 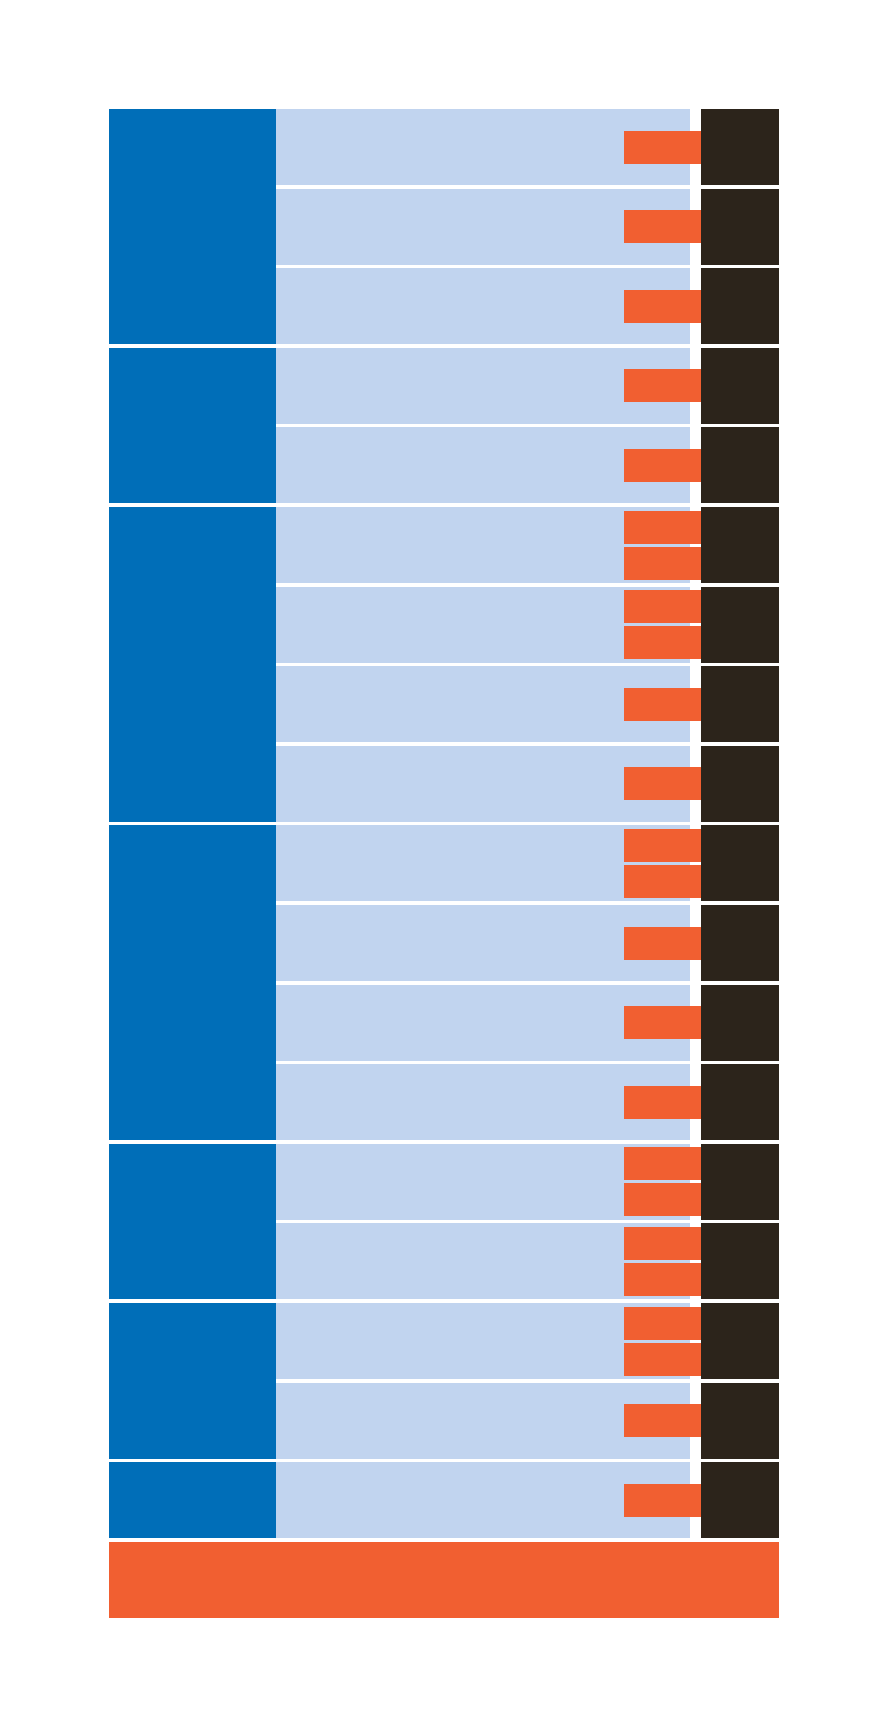 What do you see at coordinates (444, 1579) in the screenshot?
I see `footer-bar` at bounding box center [444, 1579].